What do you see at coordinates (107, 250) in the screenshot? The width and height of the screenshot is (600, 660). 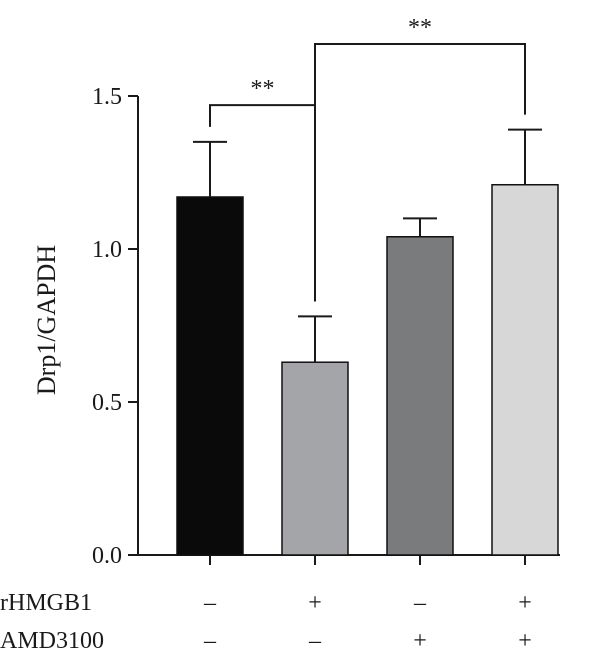 I see `y-tick-label: 1.0` at bounding box center [107, 250].